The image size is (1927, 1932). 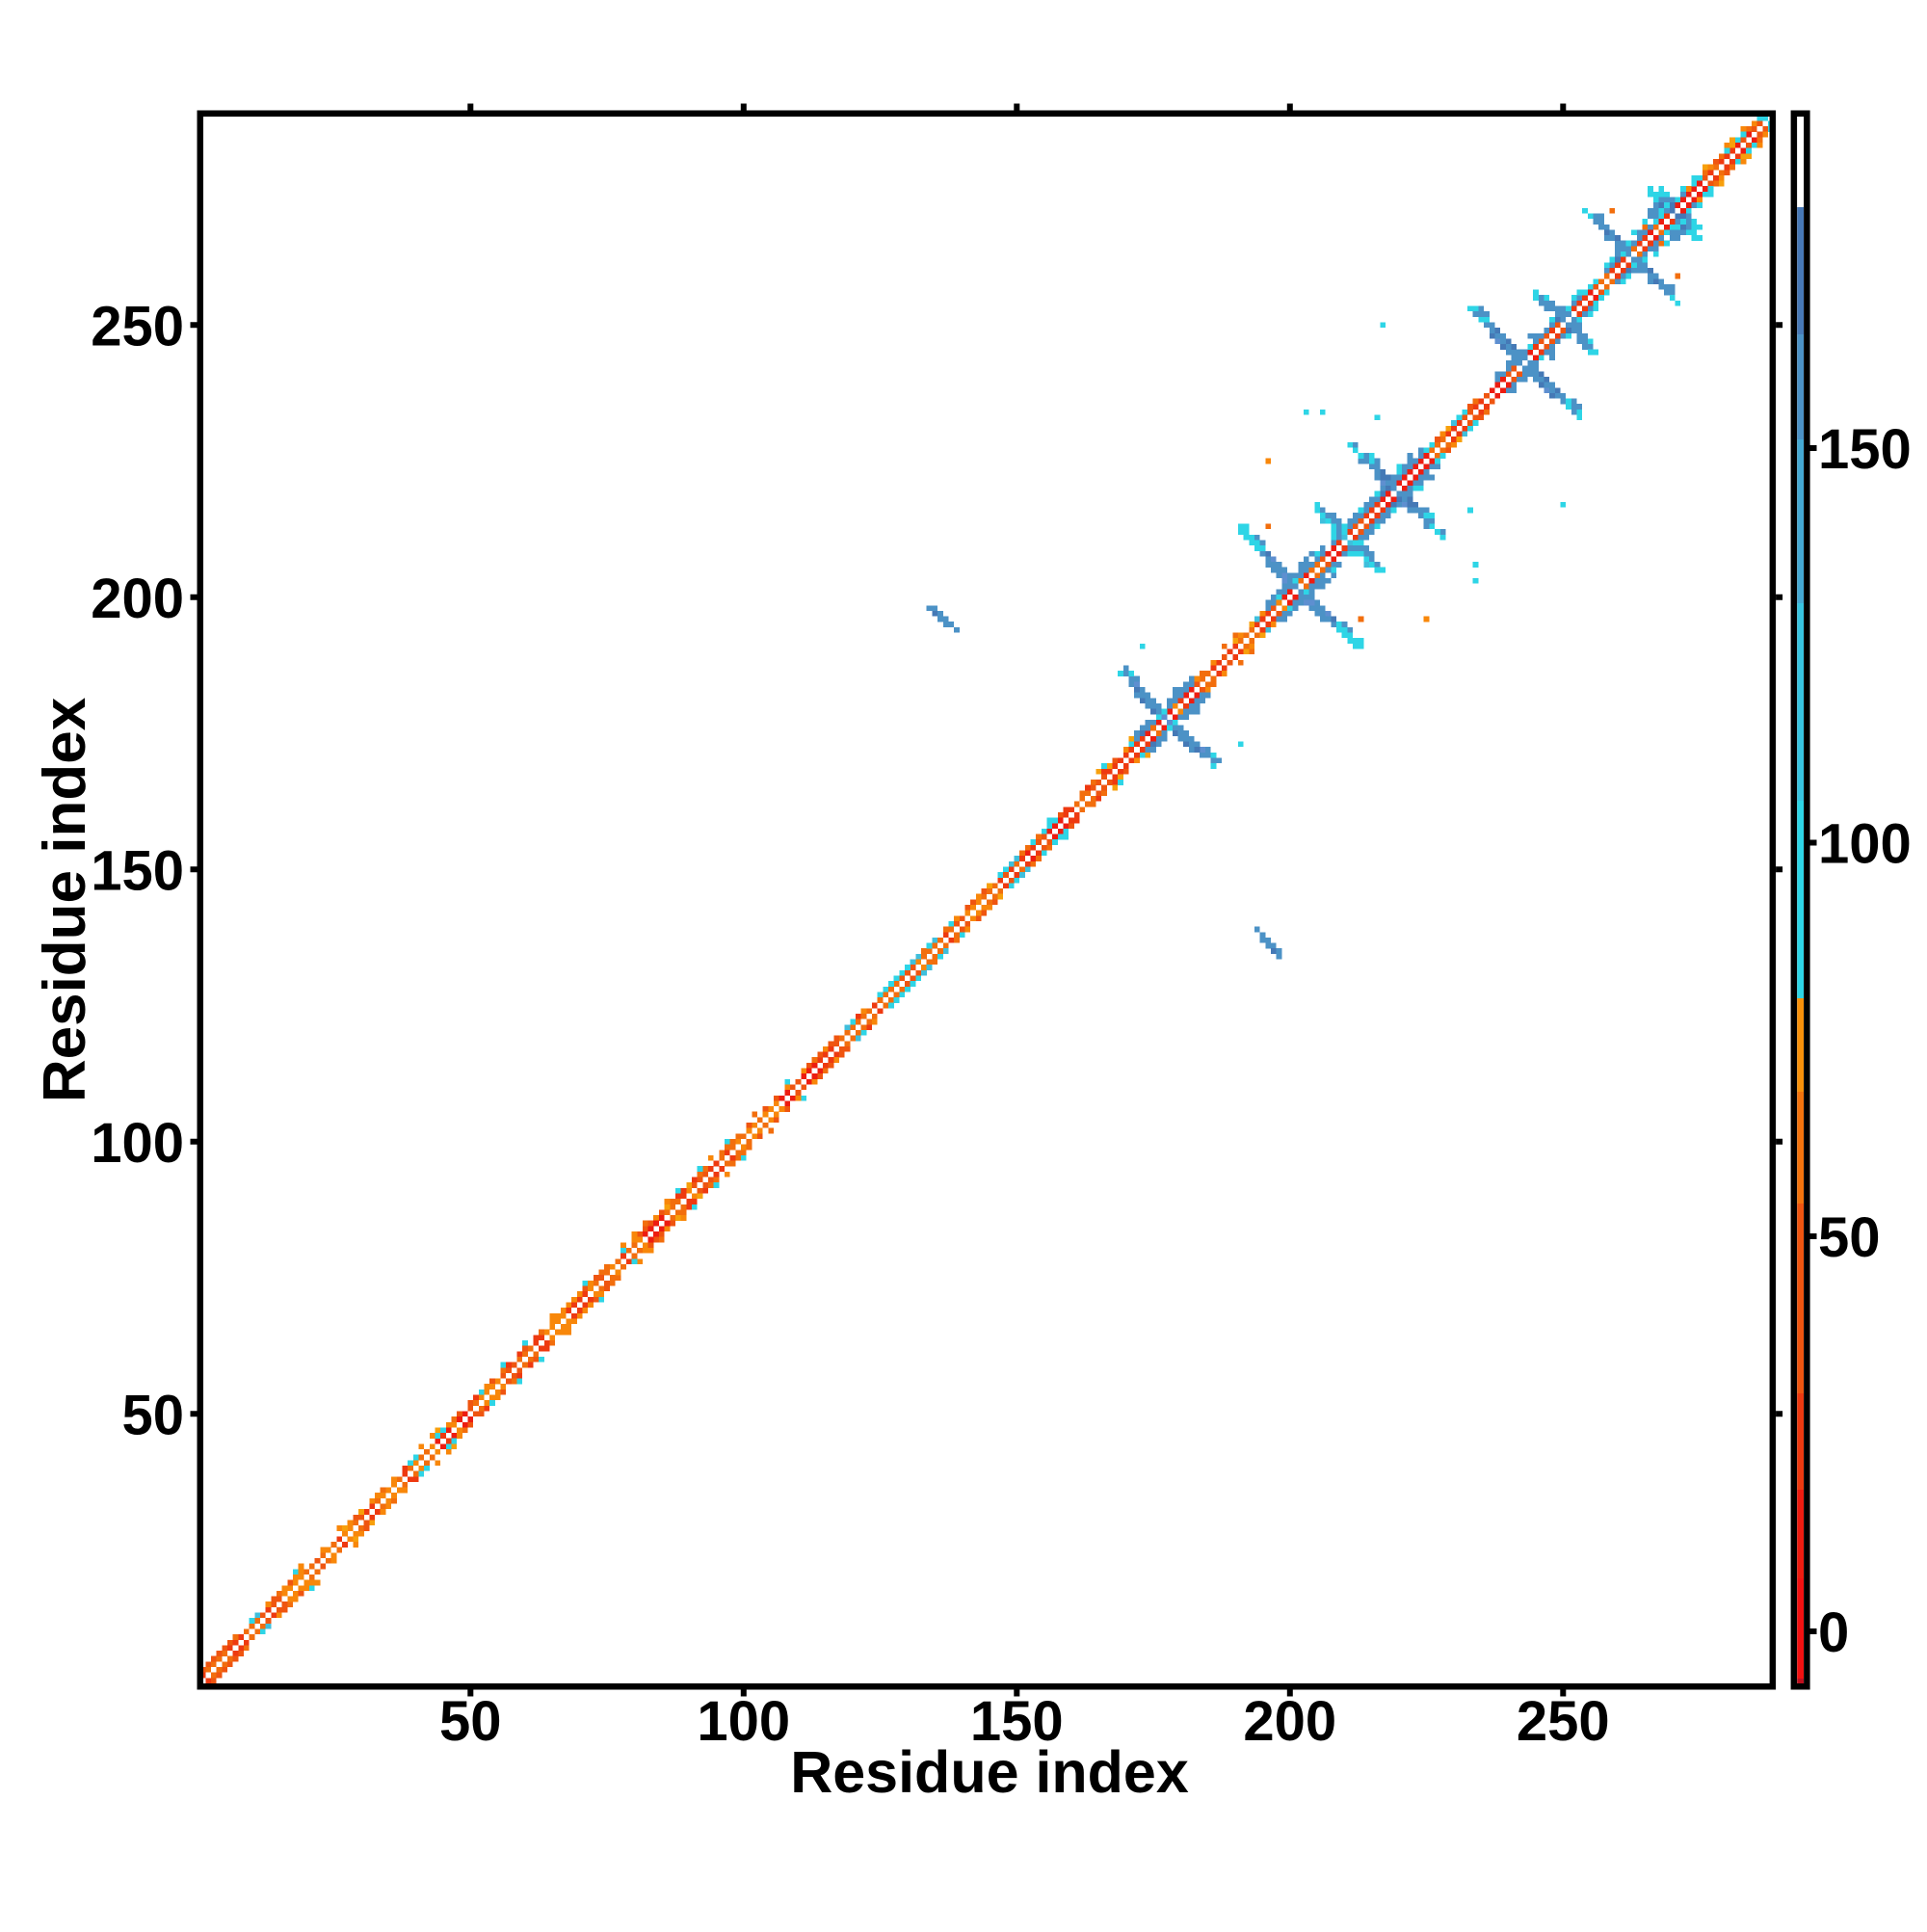 What do you see at coordinates (1833, 1632) in the screenshot?
I see `svg-text: 0` at bounding box center [1833, 1632].